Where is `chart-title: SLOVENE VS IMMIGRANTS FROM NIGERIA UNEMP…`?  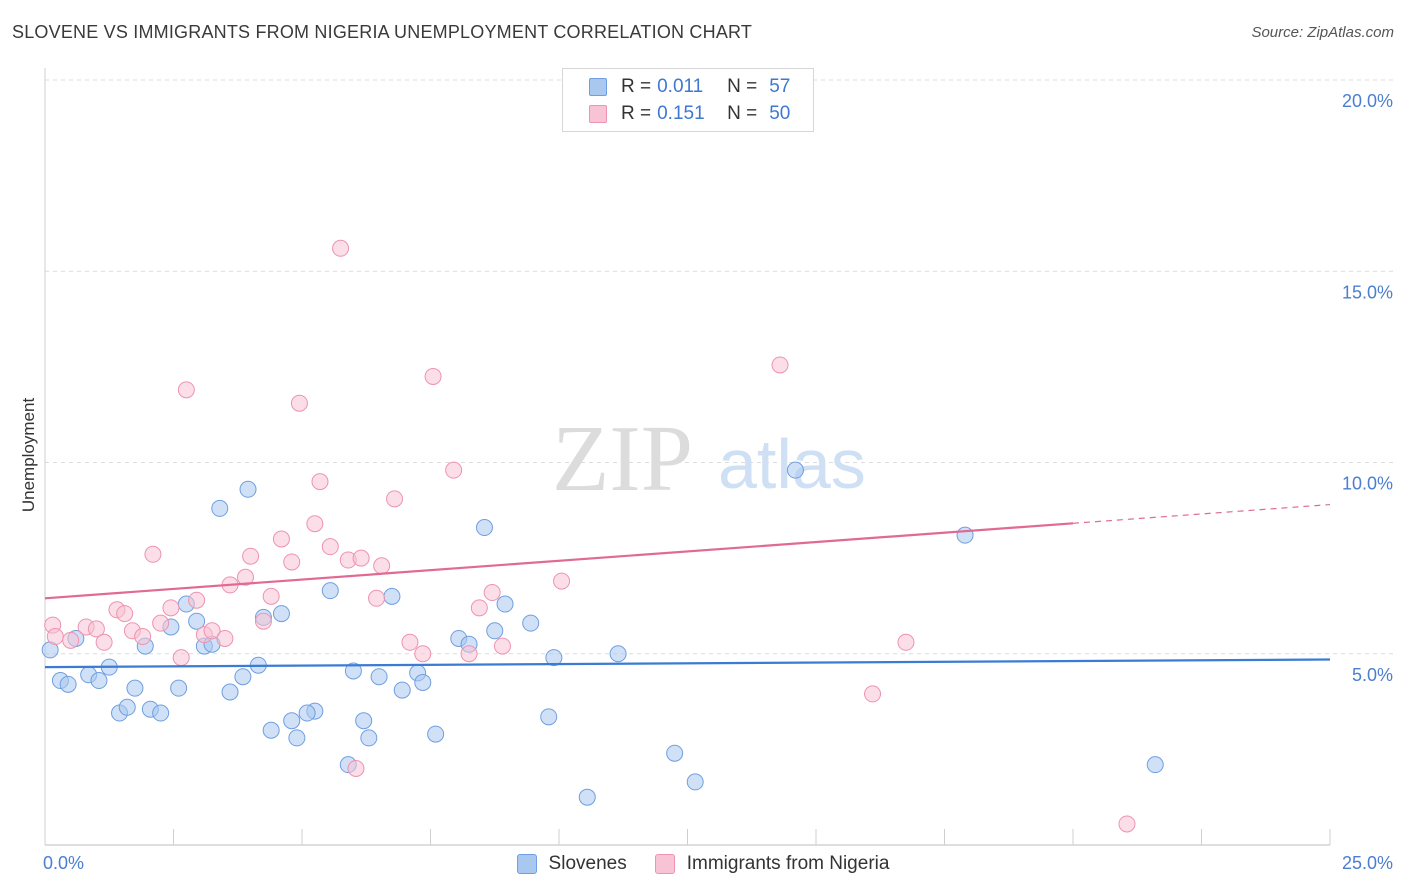
chart-title: SLOVENE VS IMMIGRANTS FROM NIGERIA UNEMP… is located at coordinates (382, 32).